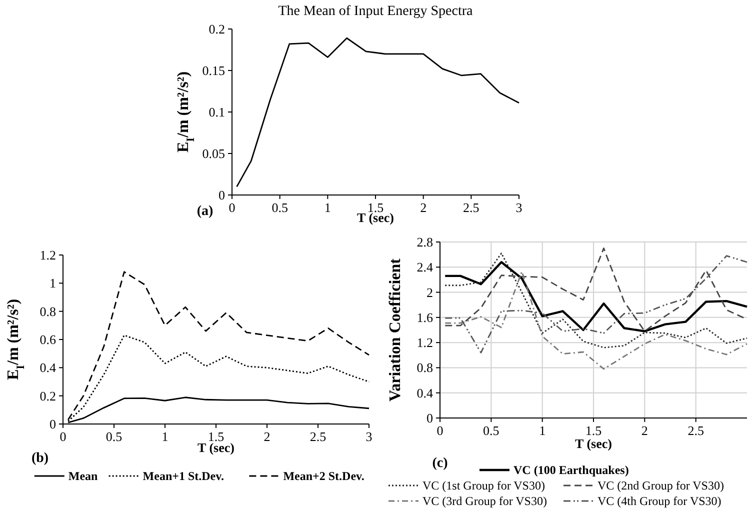  What do you see at coordinates (48, 339) in the screenshot?
I see `y-tick-label: 0.6` at bounding box center [48, 339].